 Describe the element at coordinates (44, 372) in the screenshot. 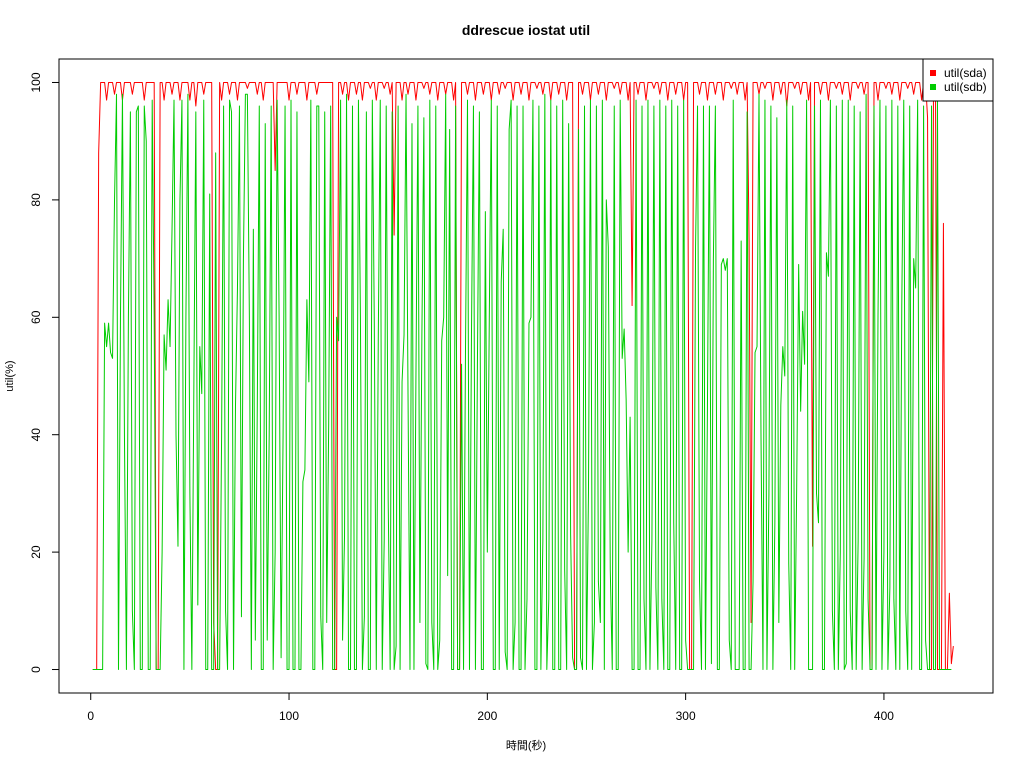

I see `y-axis: 0 20 40 60 80 100` at that location.